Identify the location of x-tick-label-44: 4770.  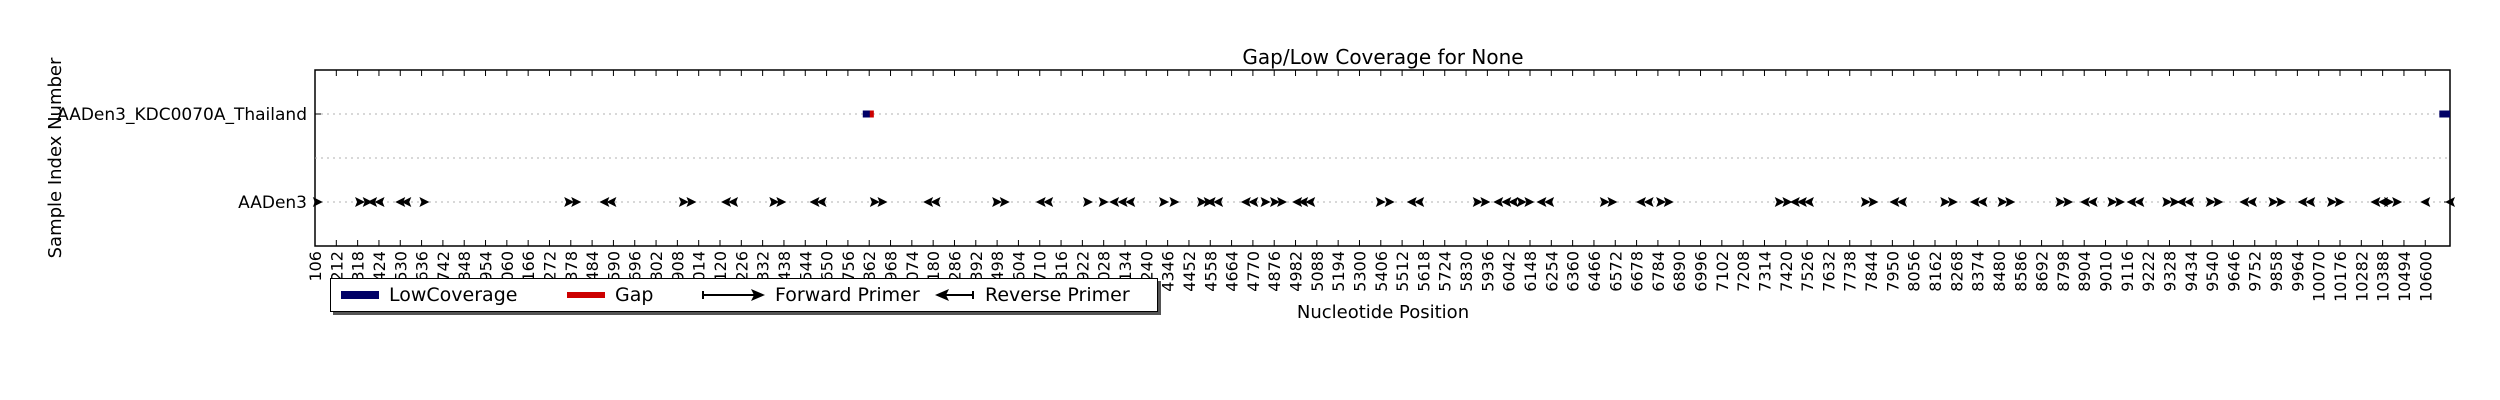
(1253, 271).